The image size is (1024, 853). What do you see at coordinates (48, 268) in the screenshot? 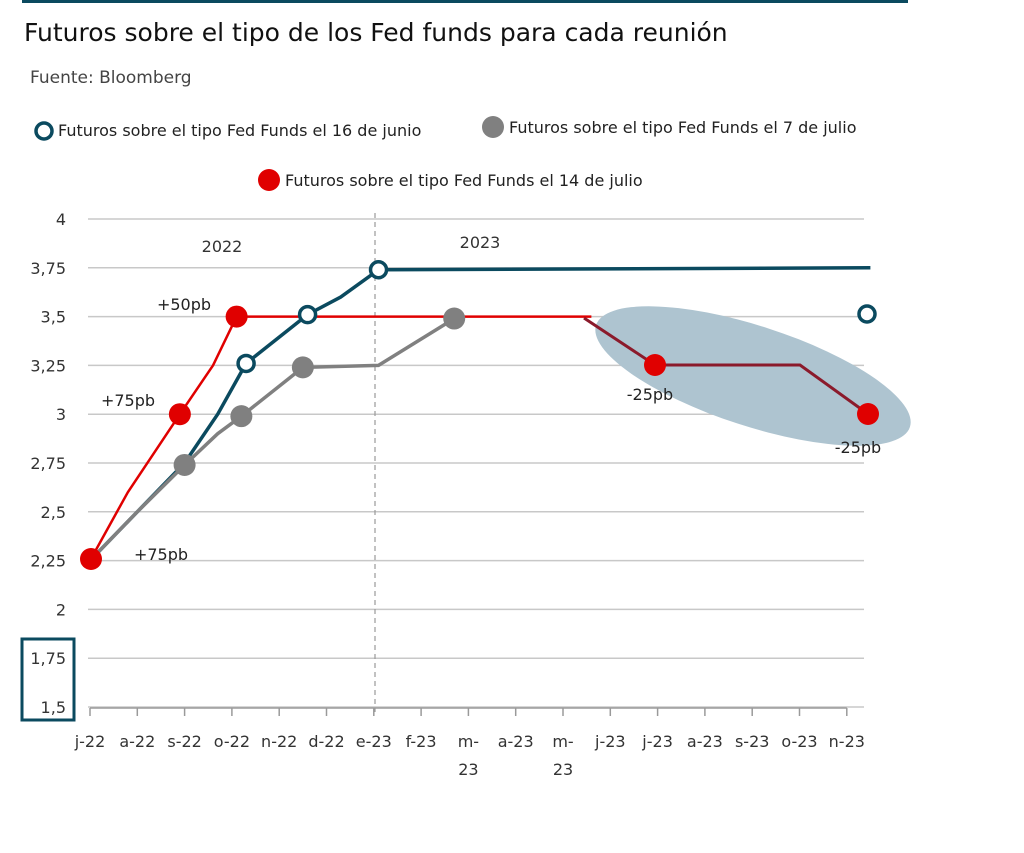
I see `y-tick-label: 3,75` at bounding box center [48, 268].